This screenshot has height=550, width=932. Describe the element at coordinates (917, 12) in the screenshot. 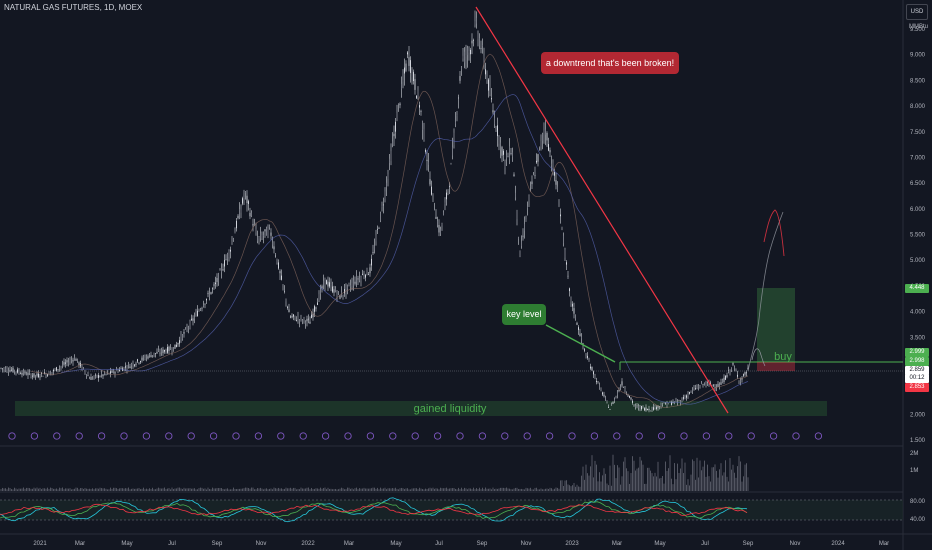

I see `currency-button: USD` at that location.